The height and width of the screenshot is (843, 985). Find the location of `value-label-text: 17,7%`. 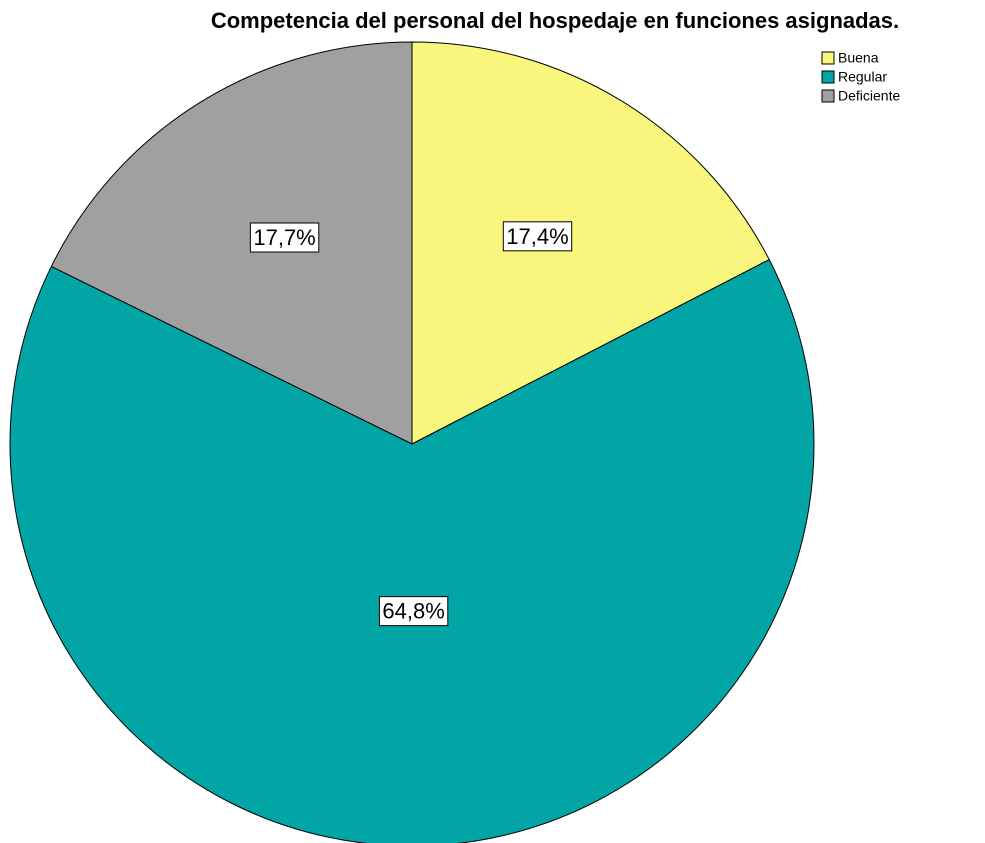

value-label-text: 17,7% is located at coordinates (284, 237).